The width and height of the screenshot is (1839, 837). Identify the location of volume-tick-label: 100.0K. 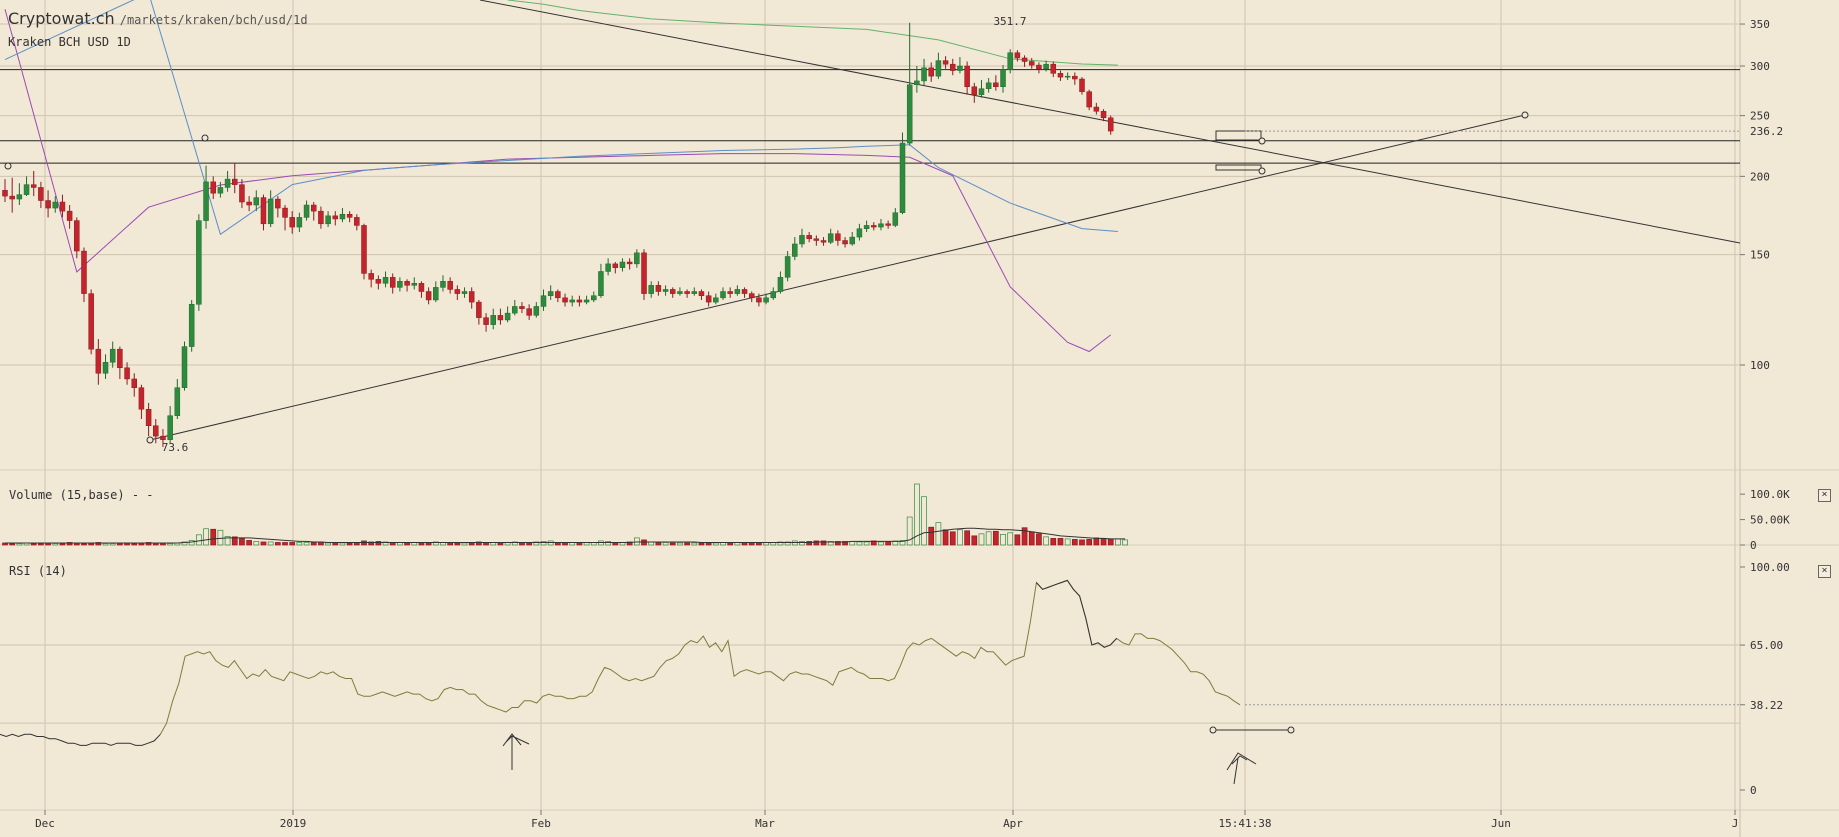
(1770, 494).